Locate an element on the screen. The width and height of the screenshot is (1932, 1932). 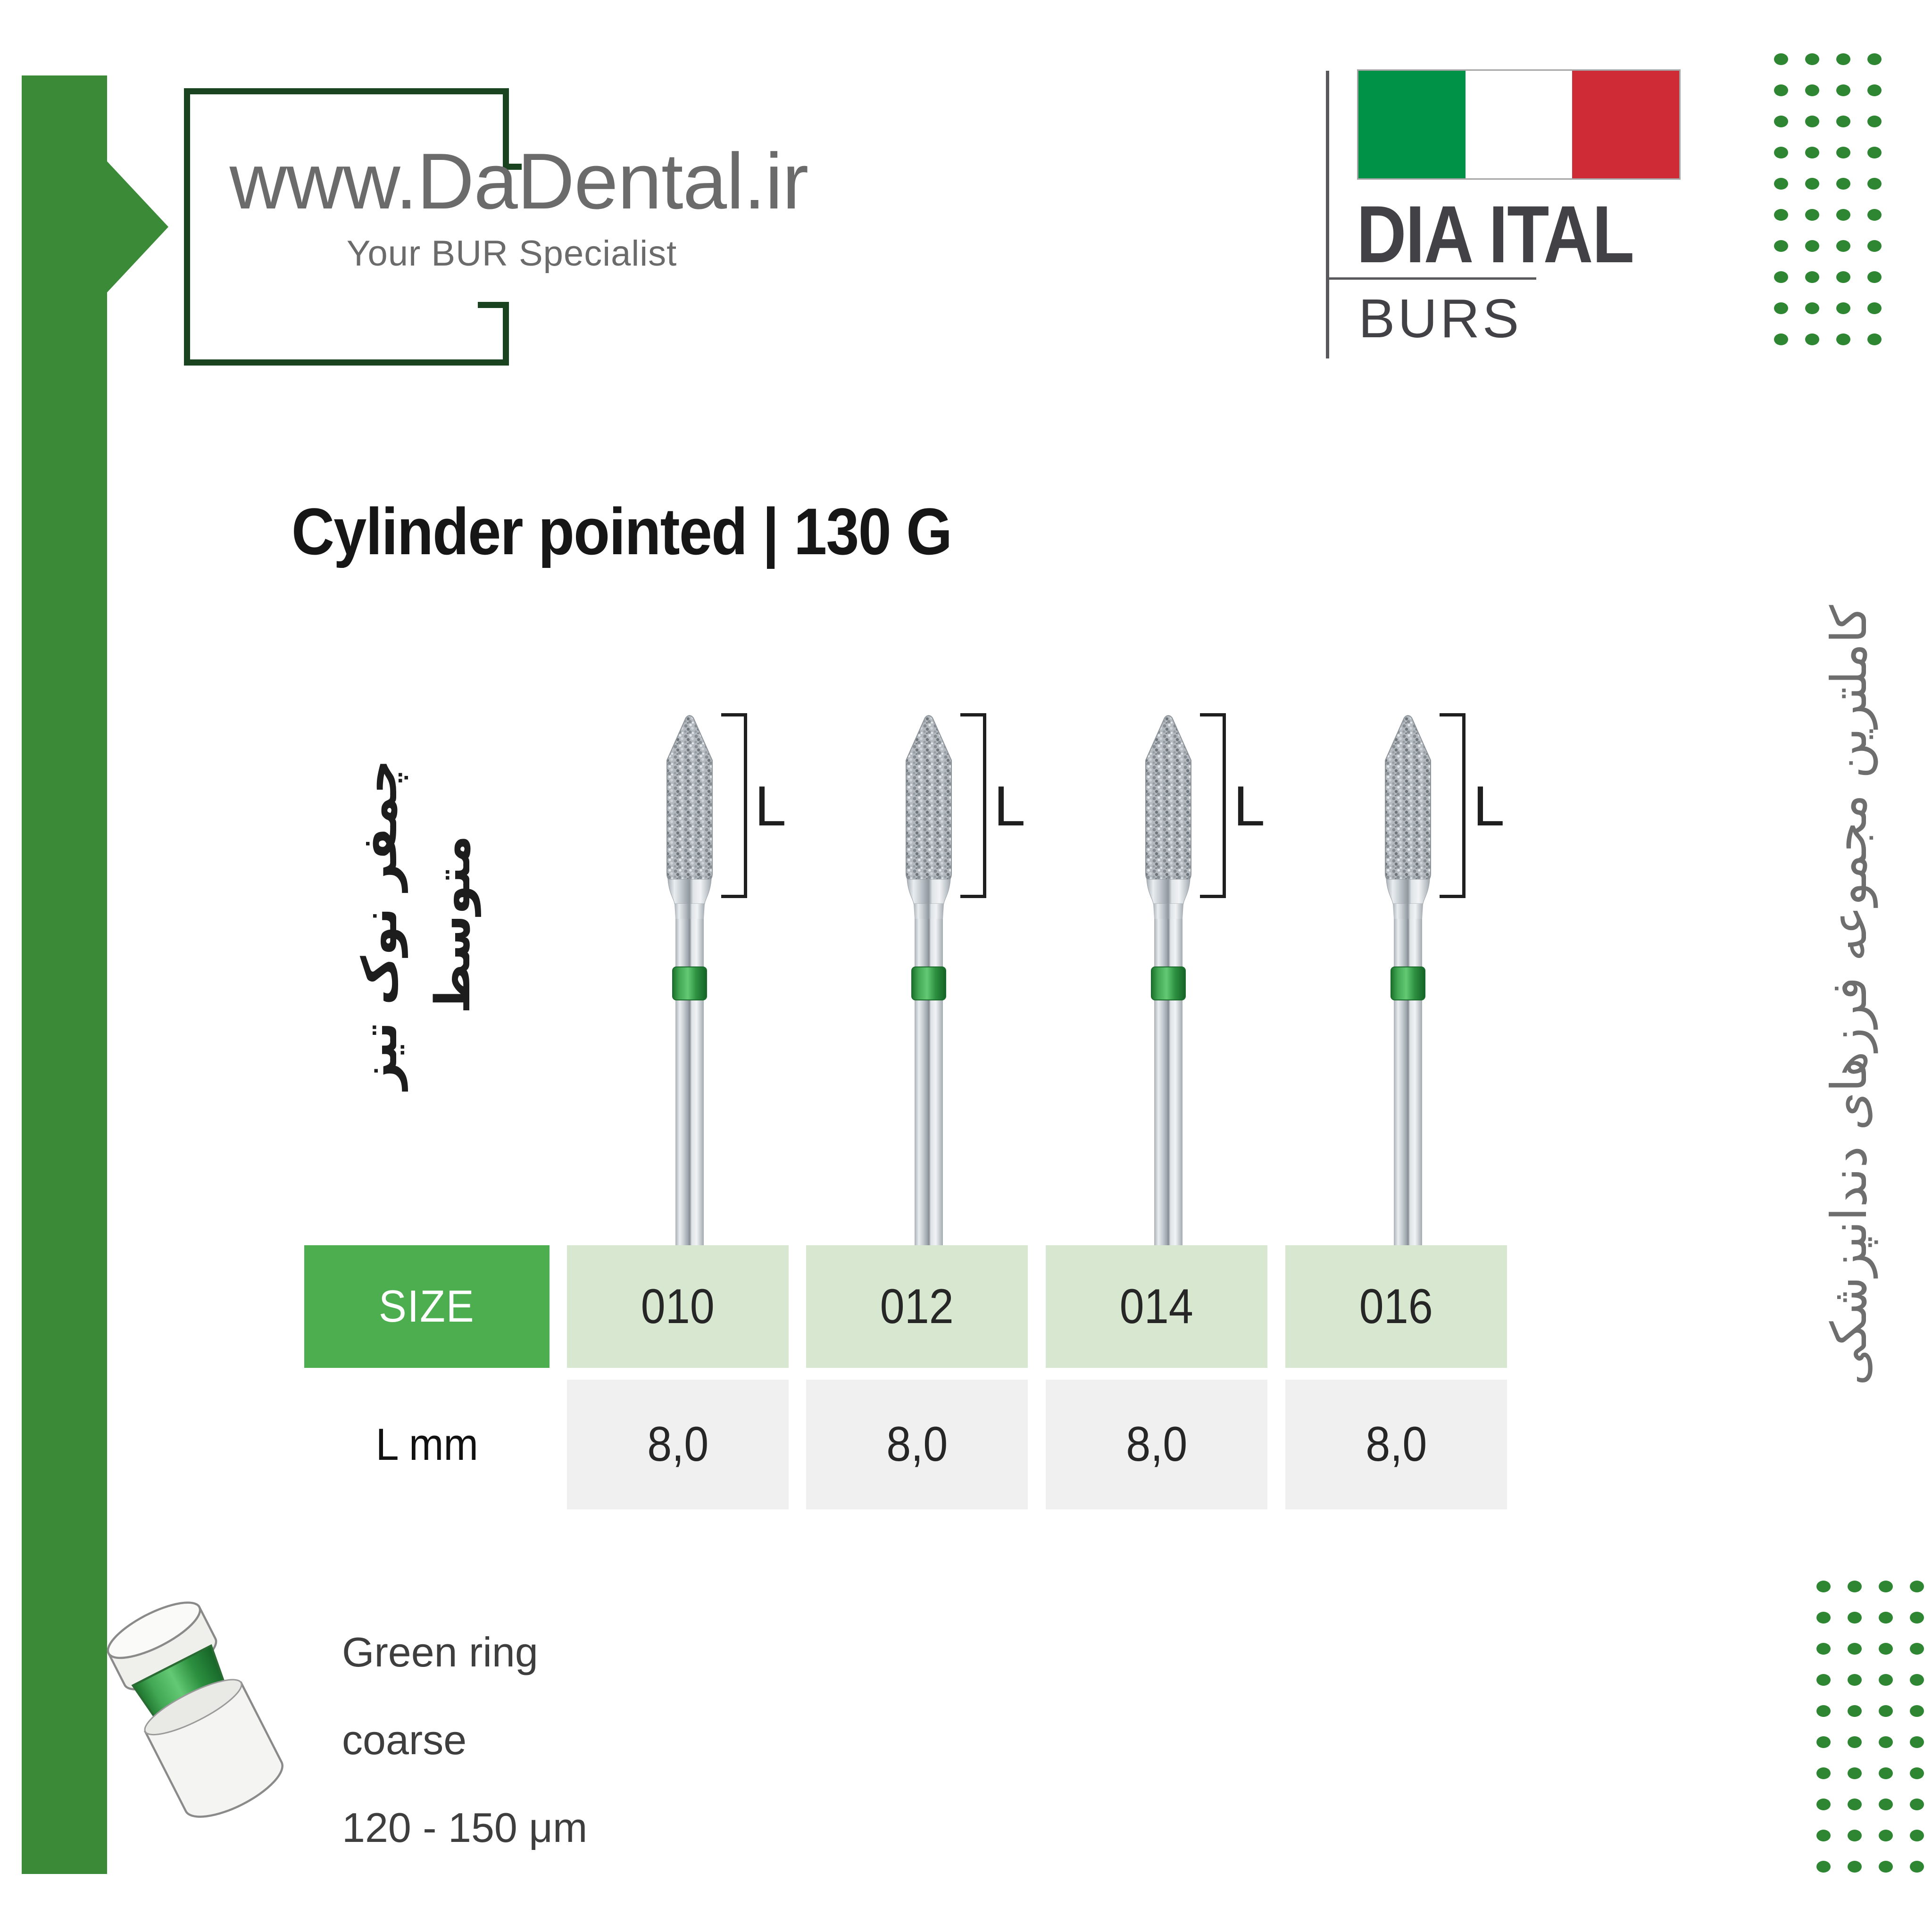
flag-band-red is located at coordinates (1626, 125).